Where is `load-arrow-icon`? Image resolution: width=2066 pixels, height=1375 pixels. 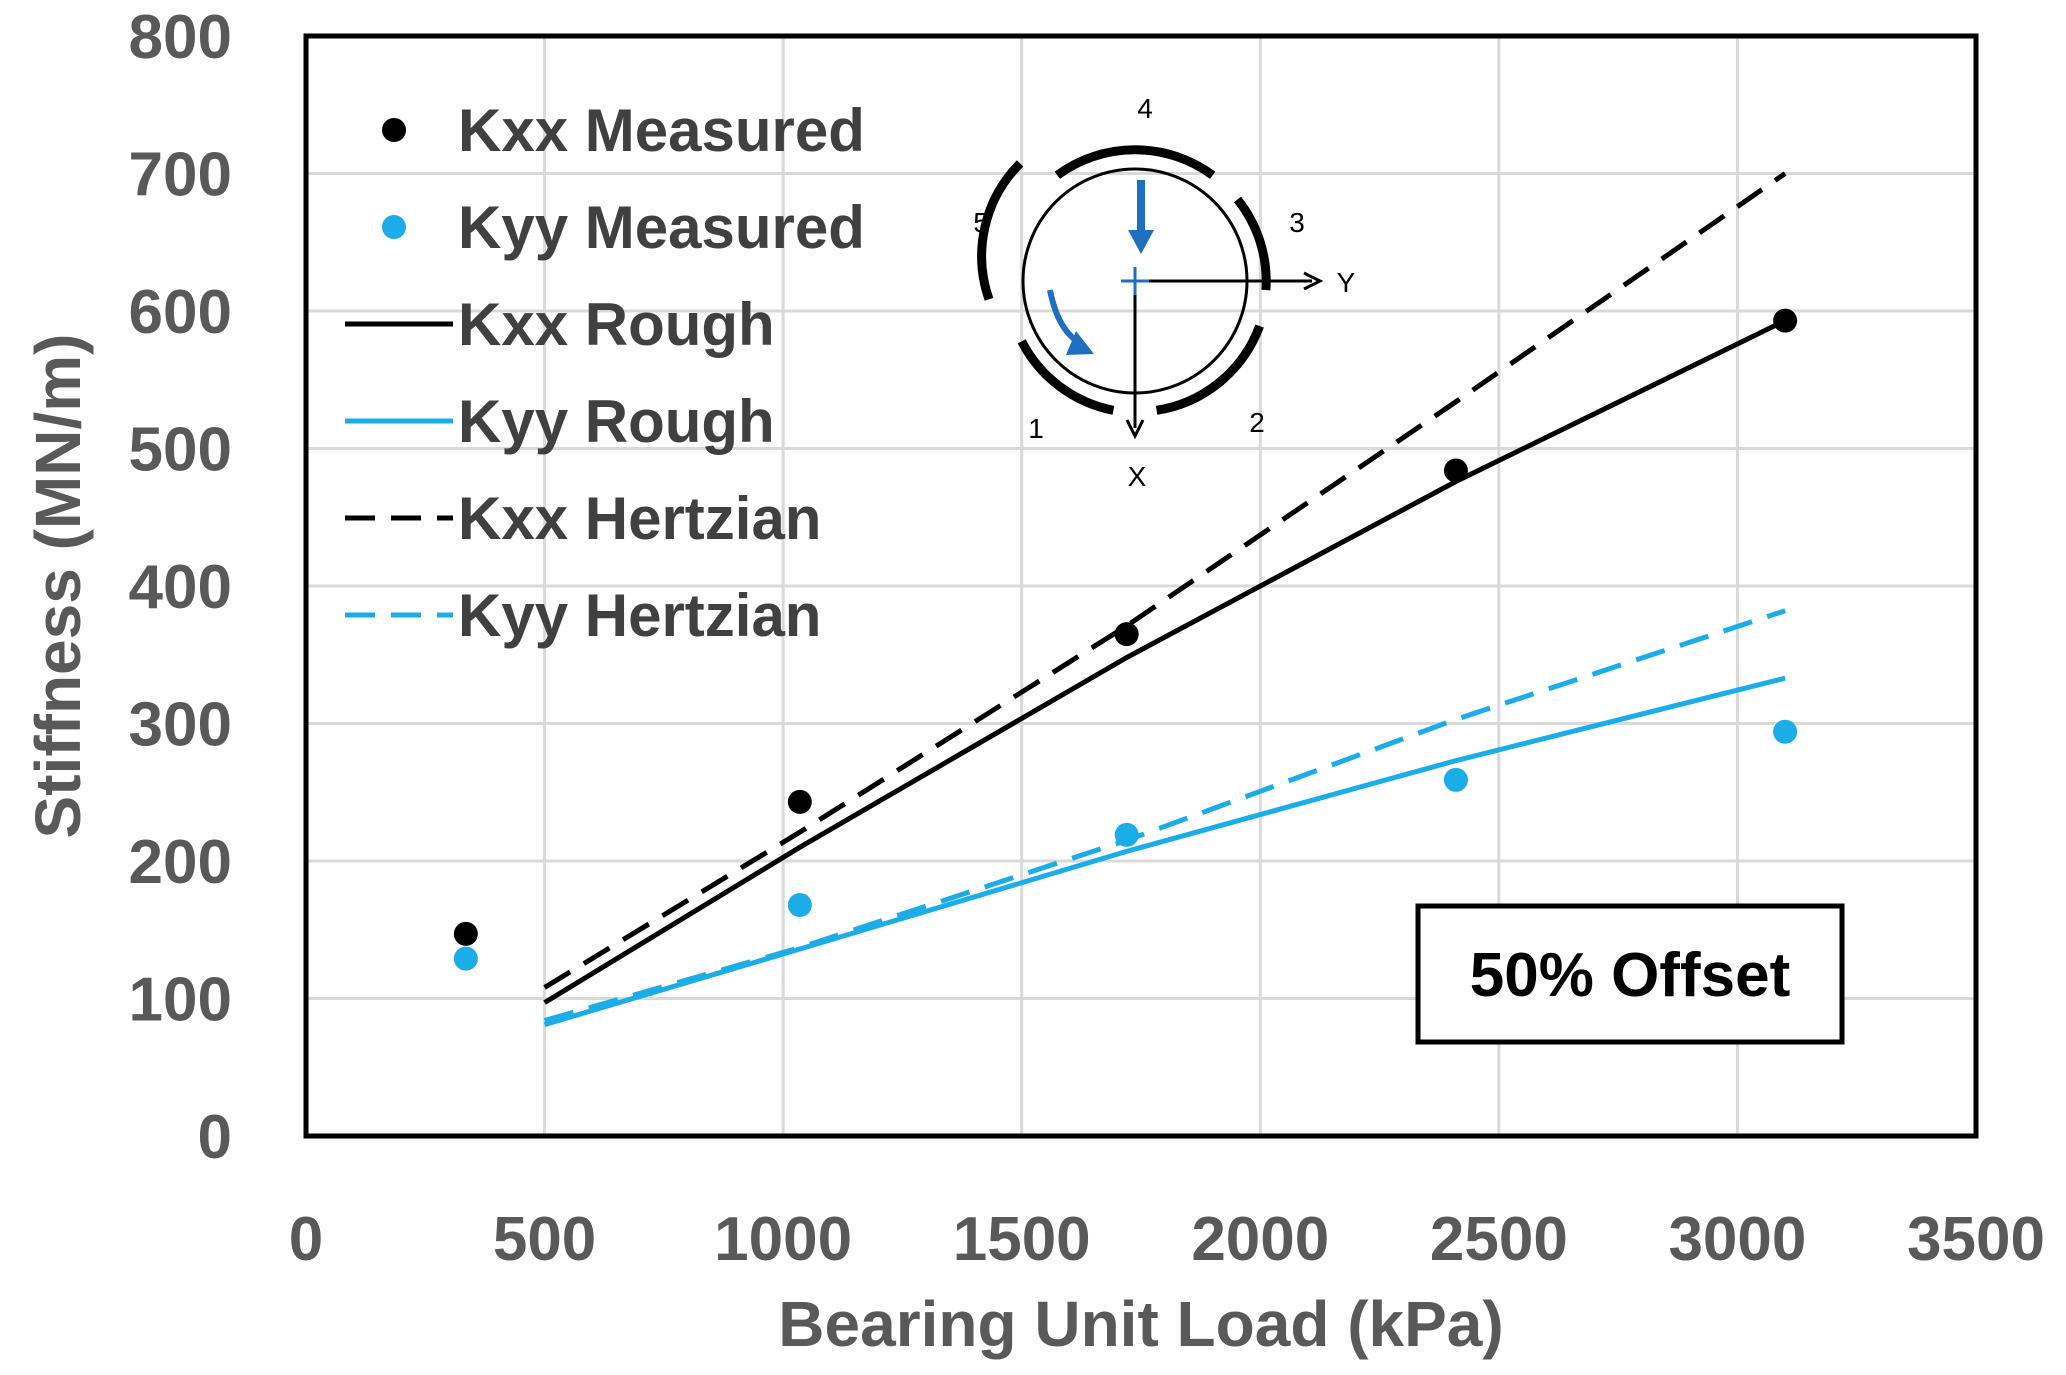
load-arrow-icon is located at coordinates (1141, 242).